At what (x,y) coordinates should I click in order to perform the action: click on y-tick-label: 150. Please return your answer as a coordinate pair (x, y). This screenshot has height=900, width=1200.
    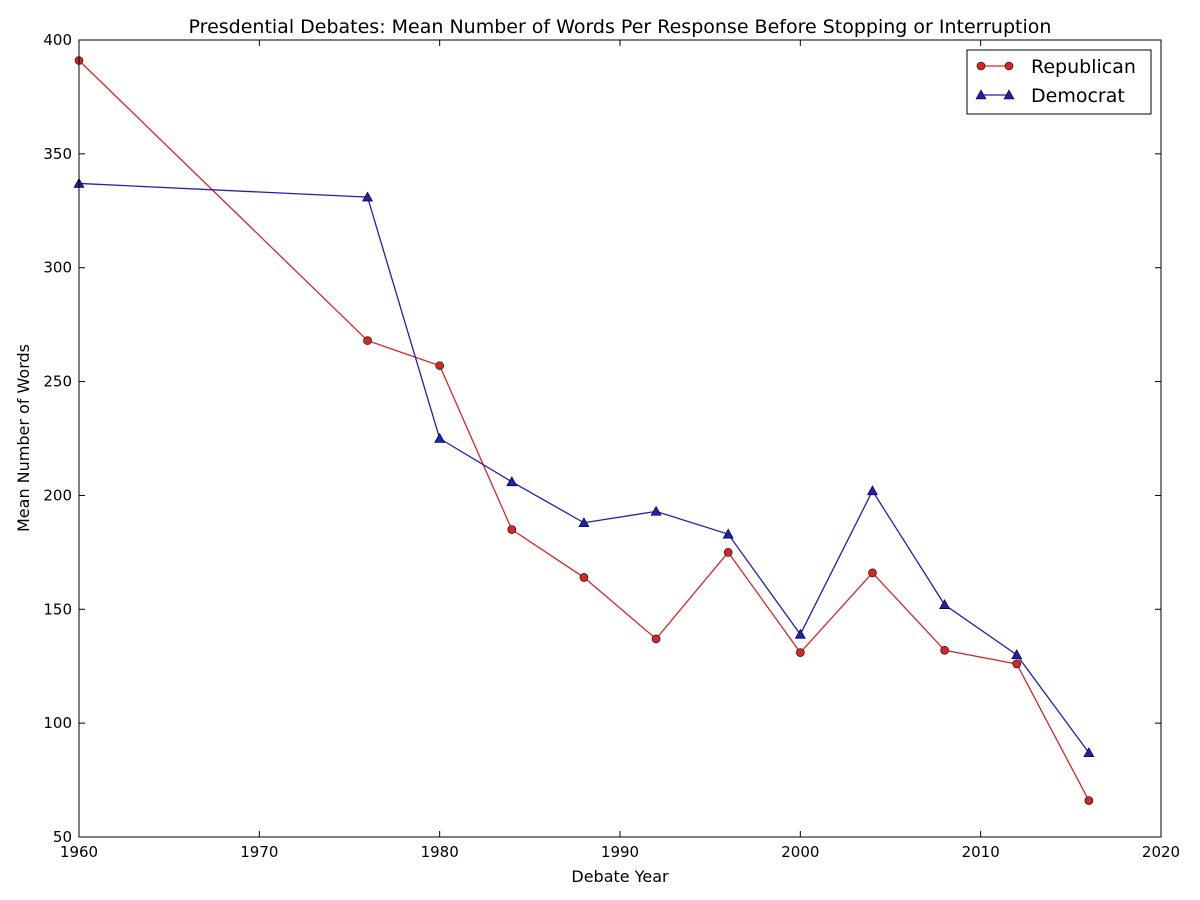
    Looking at the image, I should click on (57, 609).